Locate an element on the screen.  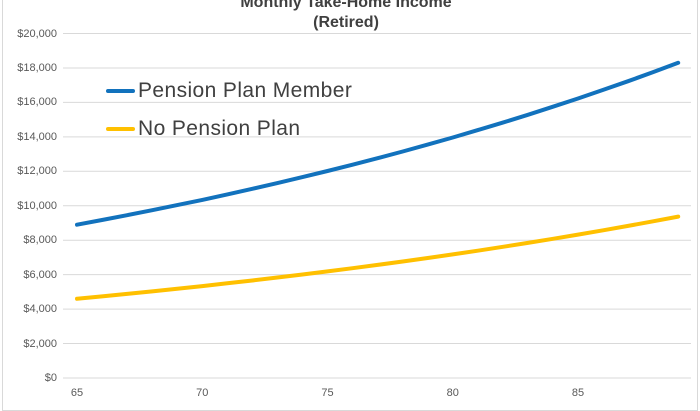
legend-line-swatch-yellow is located at coordinates (120, 129).